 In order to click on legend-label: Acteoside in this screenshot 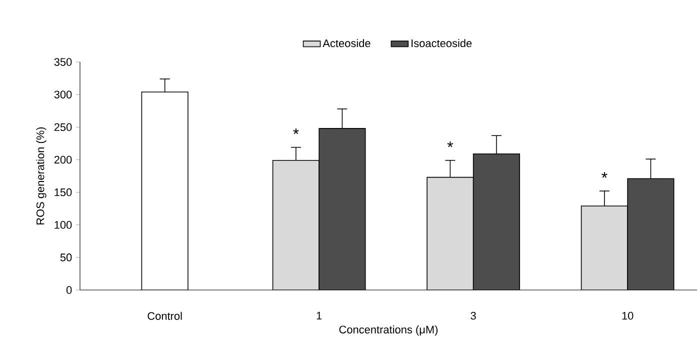, I will do `click(346, 43)`.